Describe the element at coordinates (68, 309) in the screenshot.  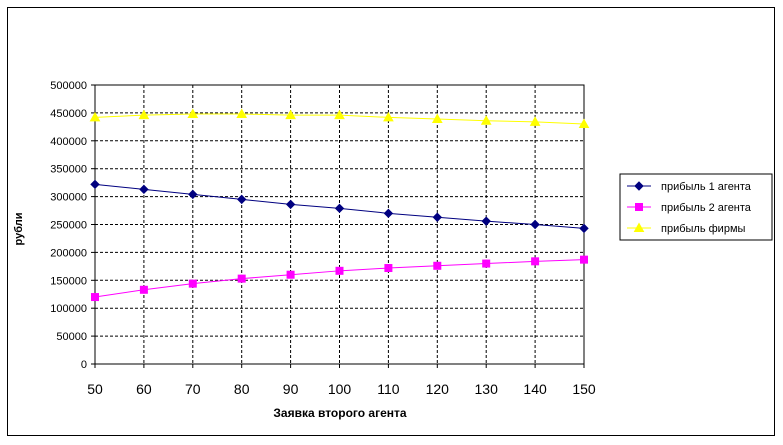
I see `y-tick-label: 100000` at that location.